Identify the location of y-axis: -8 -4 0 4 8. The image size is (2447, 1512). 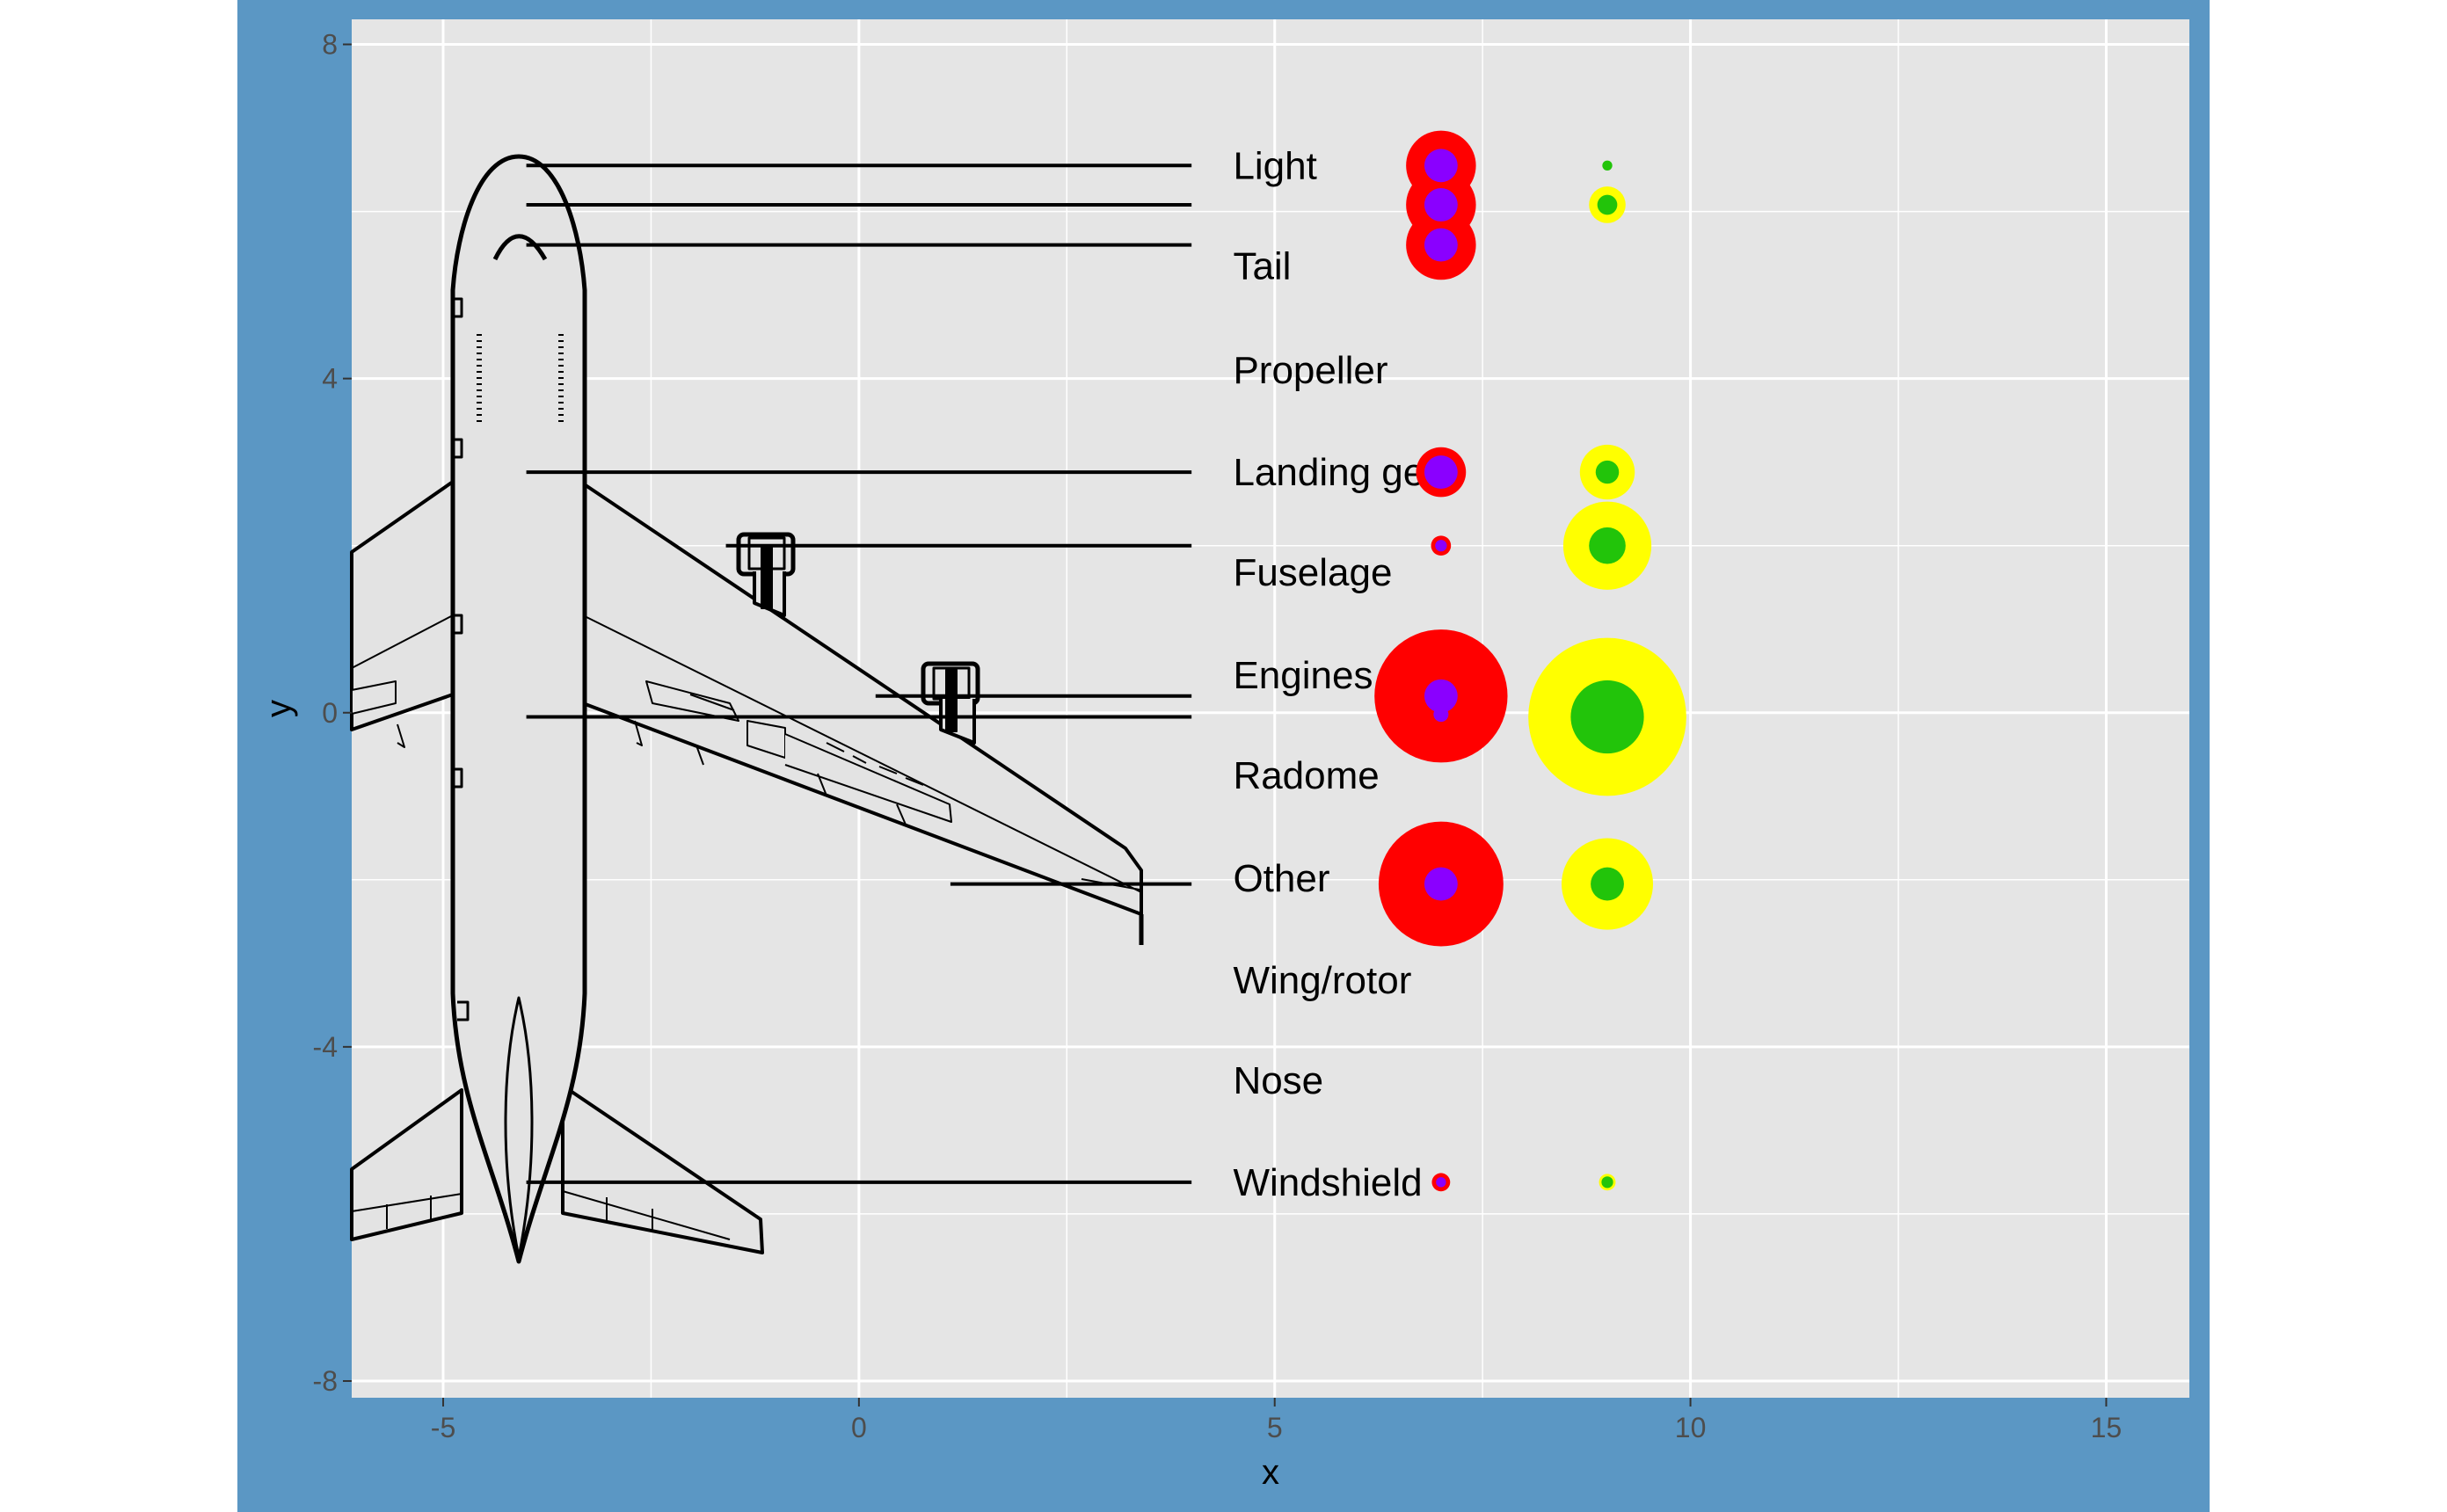
(333, 713).